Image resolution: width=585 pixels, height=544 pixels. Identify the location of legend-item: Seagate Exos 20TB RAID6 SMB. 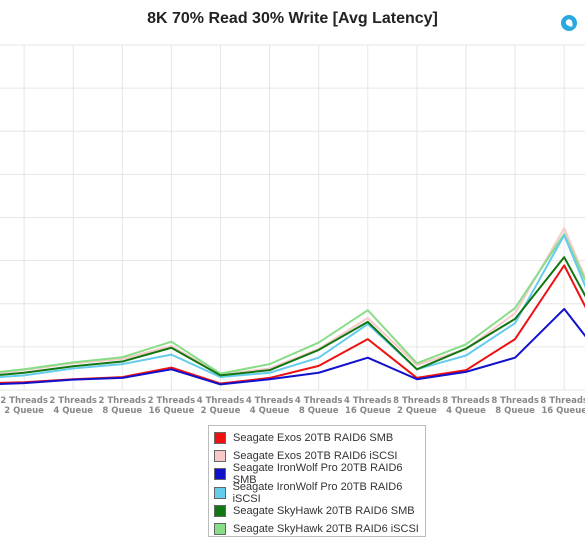
(319, 438).